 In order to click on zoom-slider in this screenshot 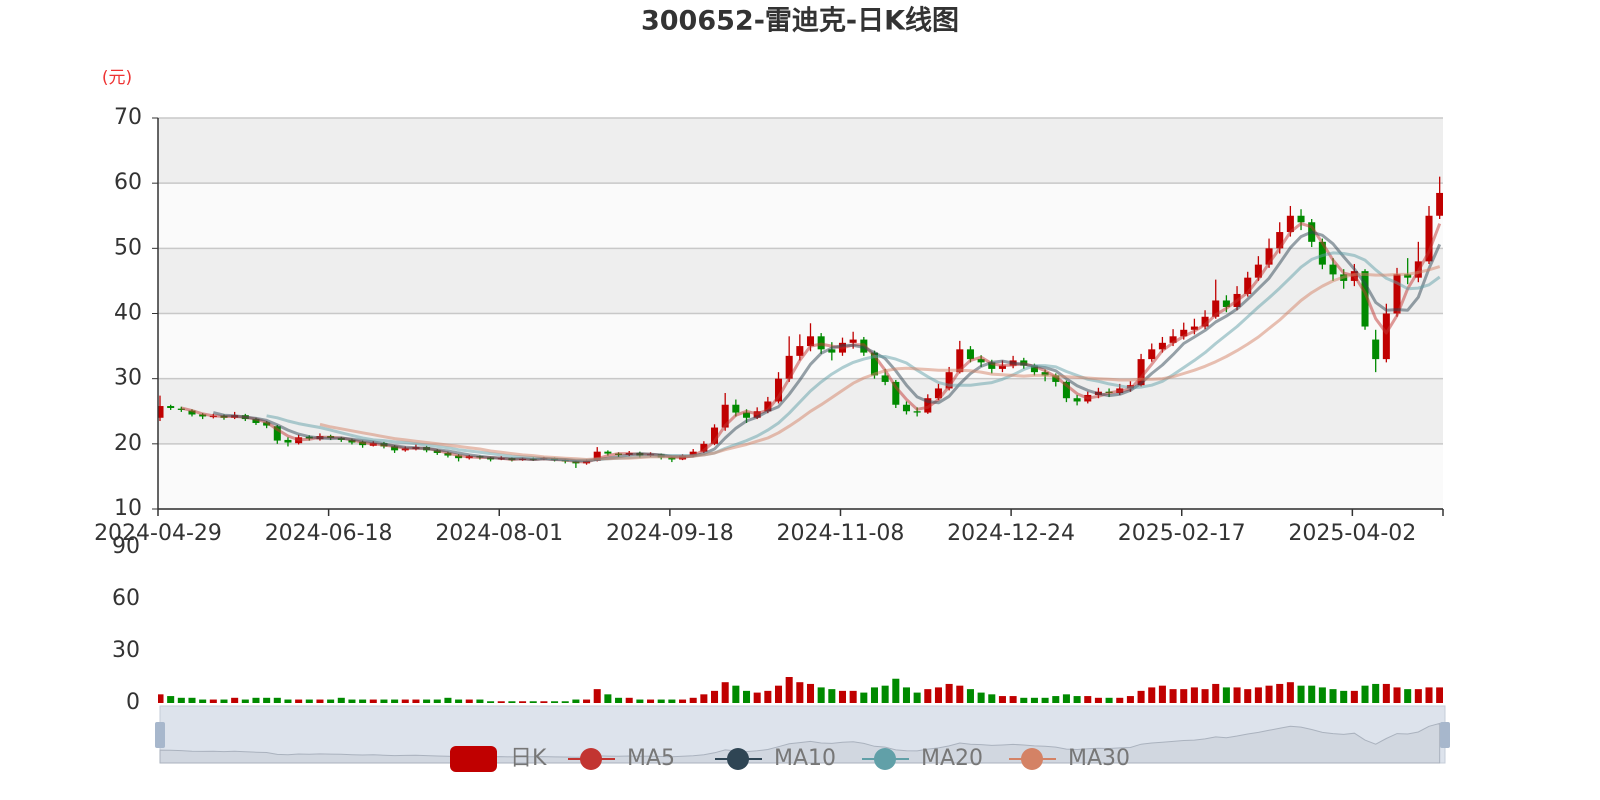, I will do `click(802, 734)`.